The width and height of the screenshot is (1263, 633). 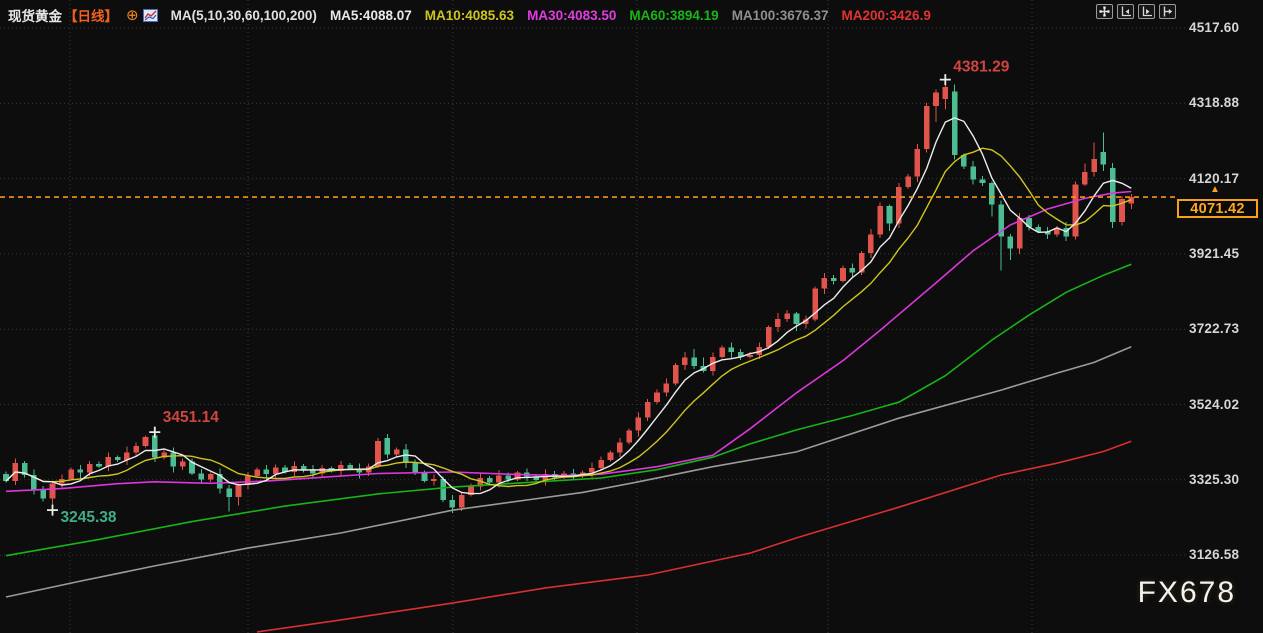 I want to click on annotation-label: 3245.38, so click(x=89, y=517).